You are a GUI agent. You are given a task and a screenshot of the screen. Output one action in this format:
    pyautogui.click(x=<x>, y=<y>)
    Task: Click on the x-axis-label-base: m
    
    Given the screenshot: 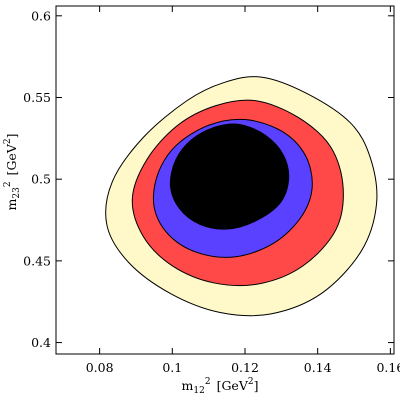 What is the action you would take?
    pyautogui.click(x=188, y=385)
    